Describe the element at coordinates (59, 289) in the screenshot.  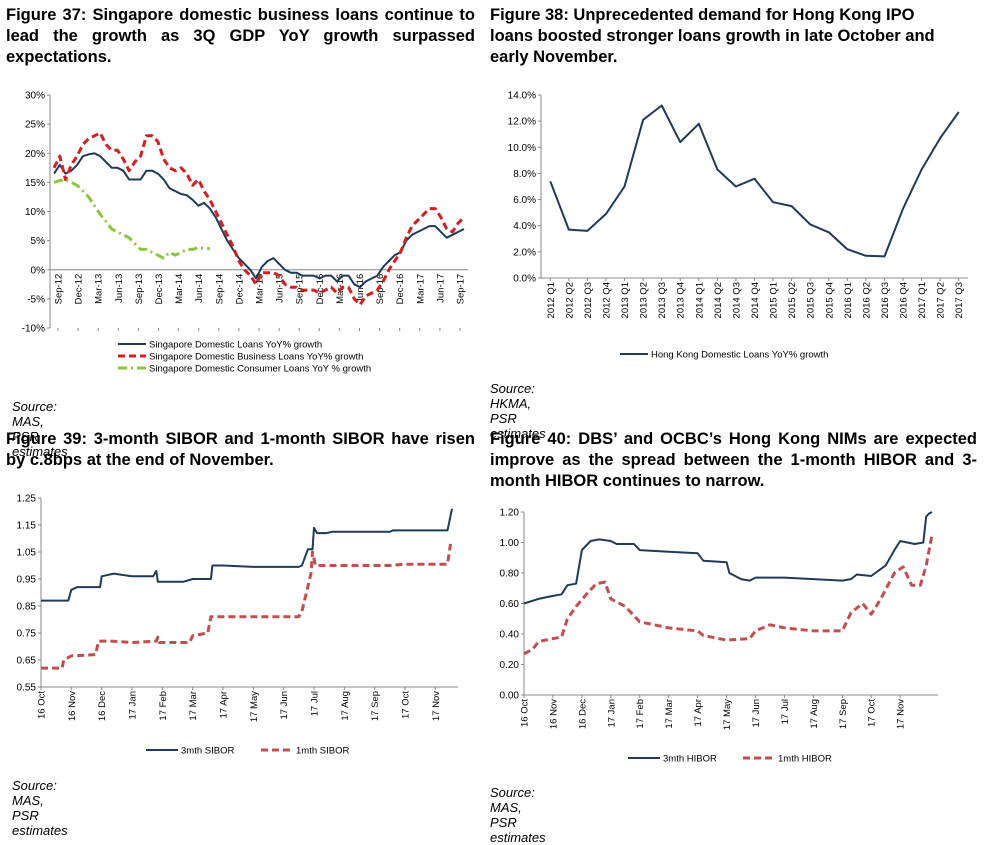
I see `x-tick-label: Sep-12` at that location.